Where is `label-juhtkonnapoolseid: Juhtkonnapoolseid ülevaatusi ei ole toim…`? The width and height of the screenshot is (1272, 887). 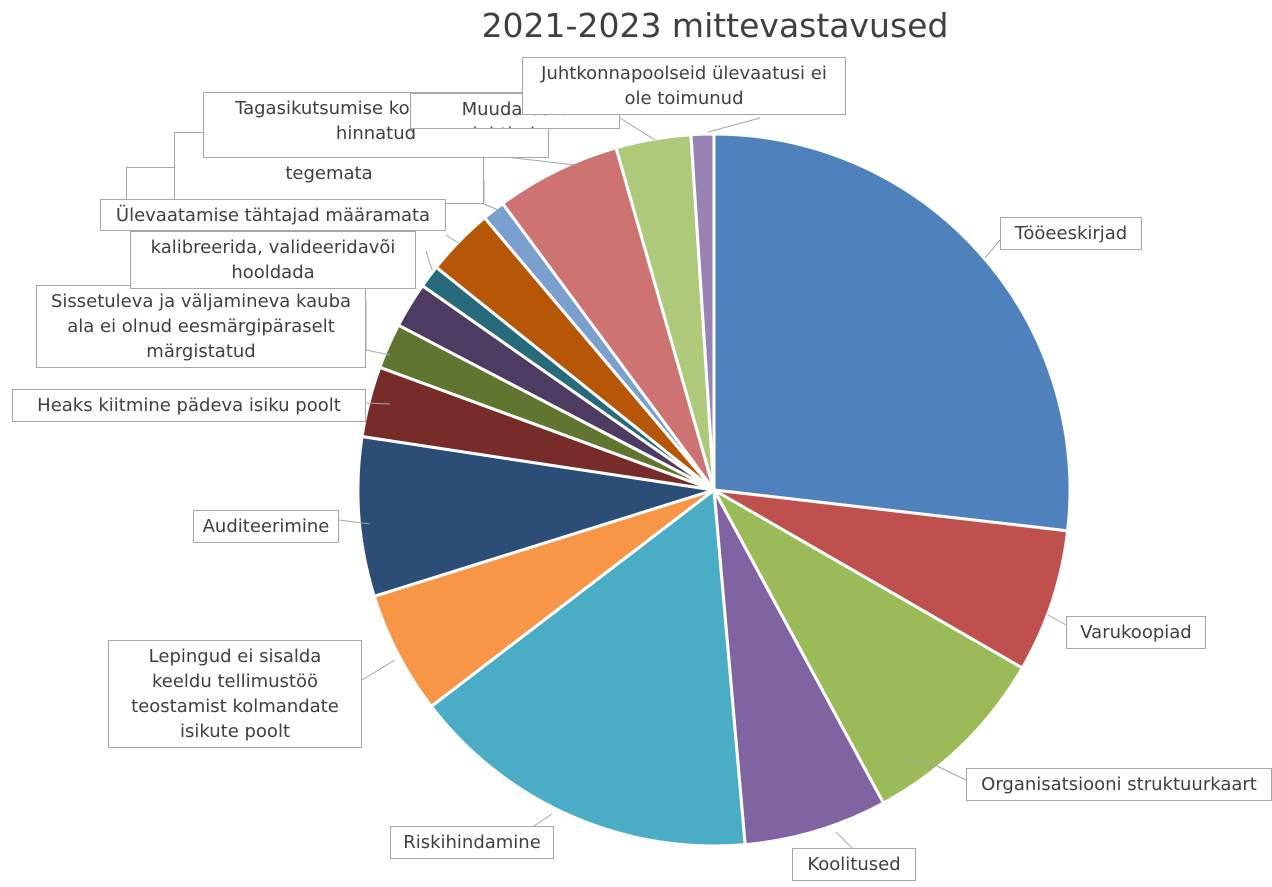 label-juhtkonnapoolseid: Juhtkonnapoolseid ülevaatusi ei ole toim… is located at coordinates (684, 86).